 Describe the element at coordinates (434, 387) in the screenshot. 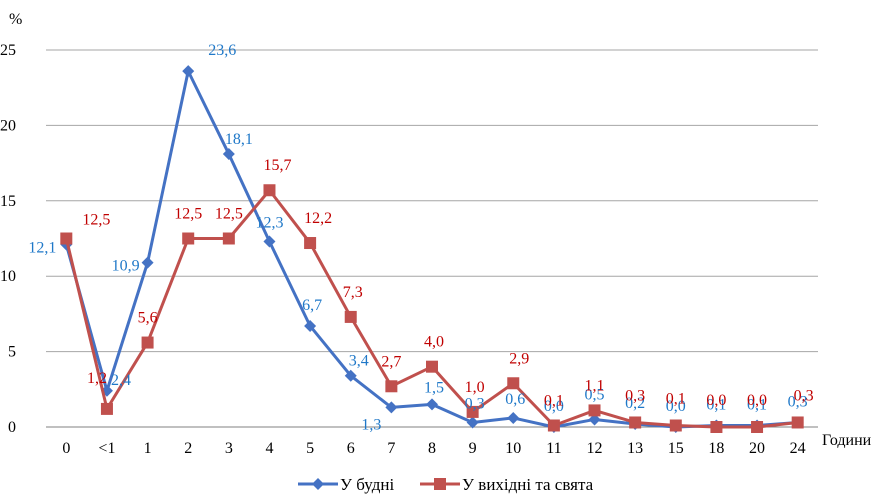

I see `data-label: 1,5` at that location.